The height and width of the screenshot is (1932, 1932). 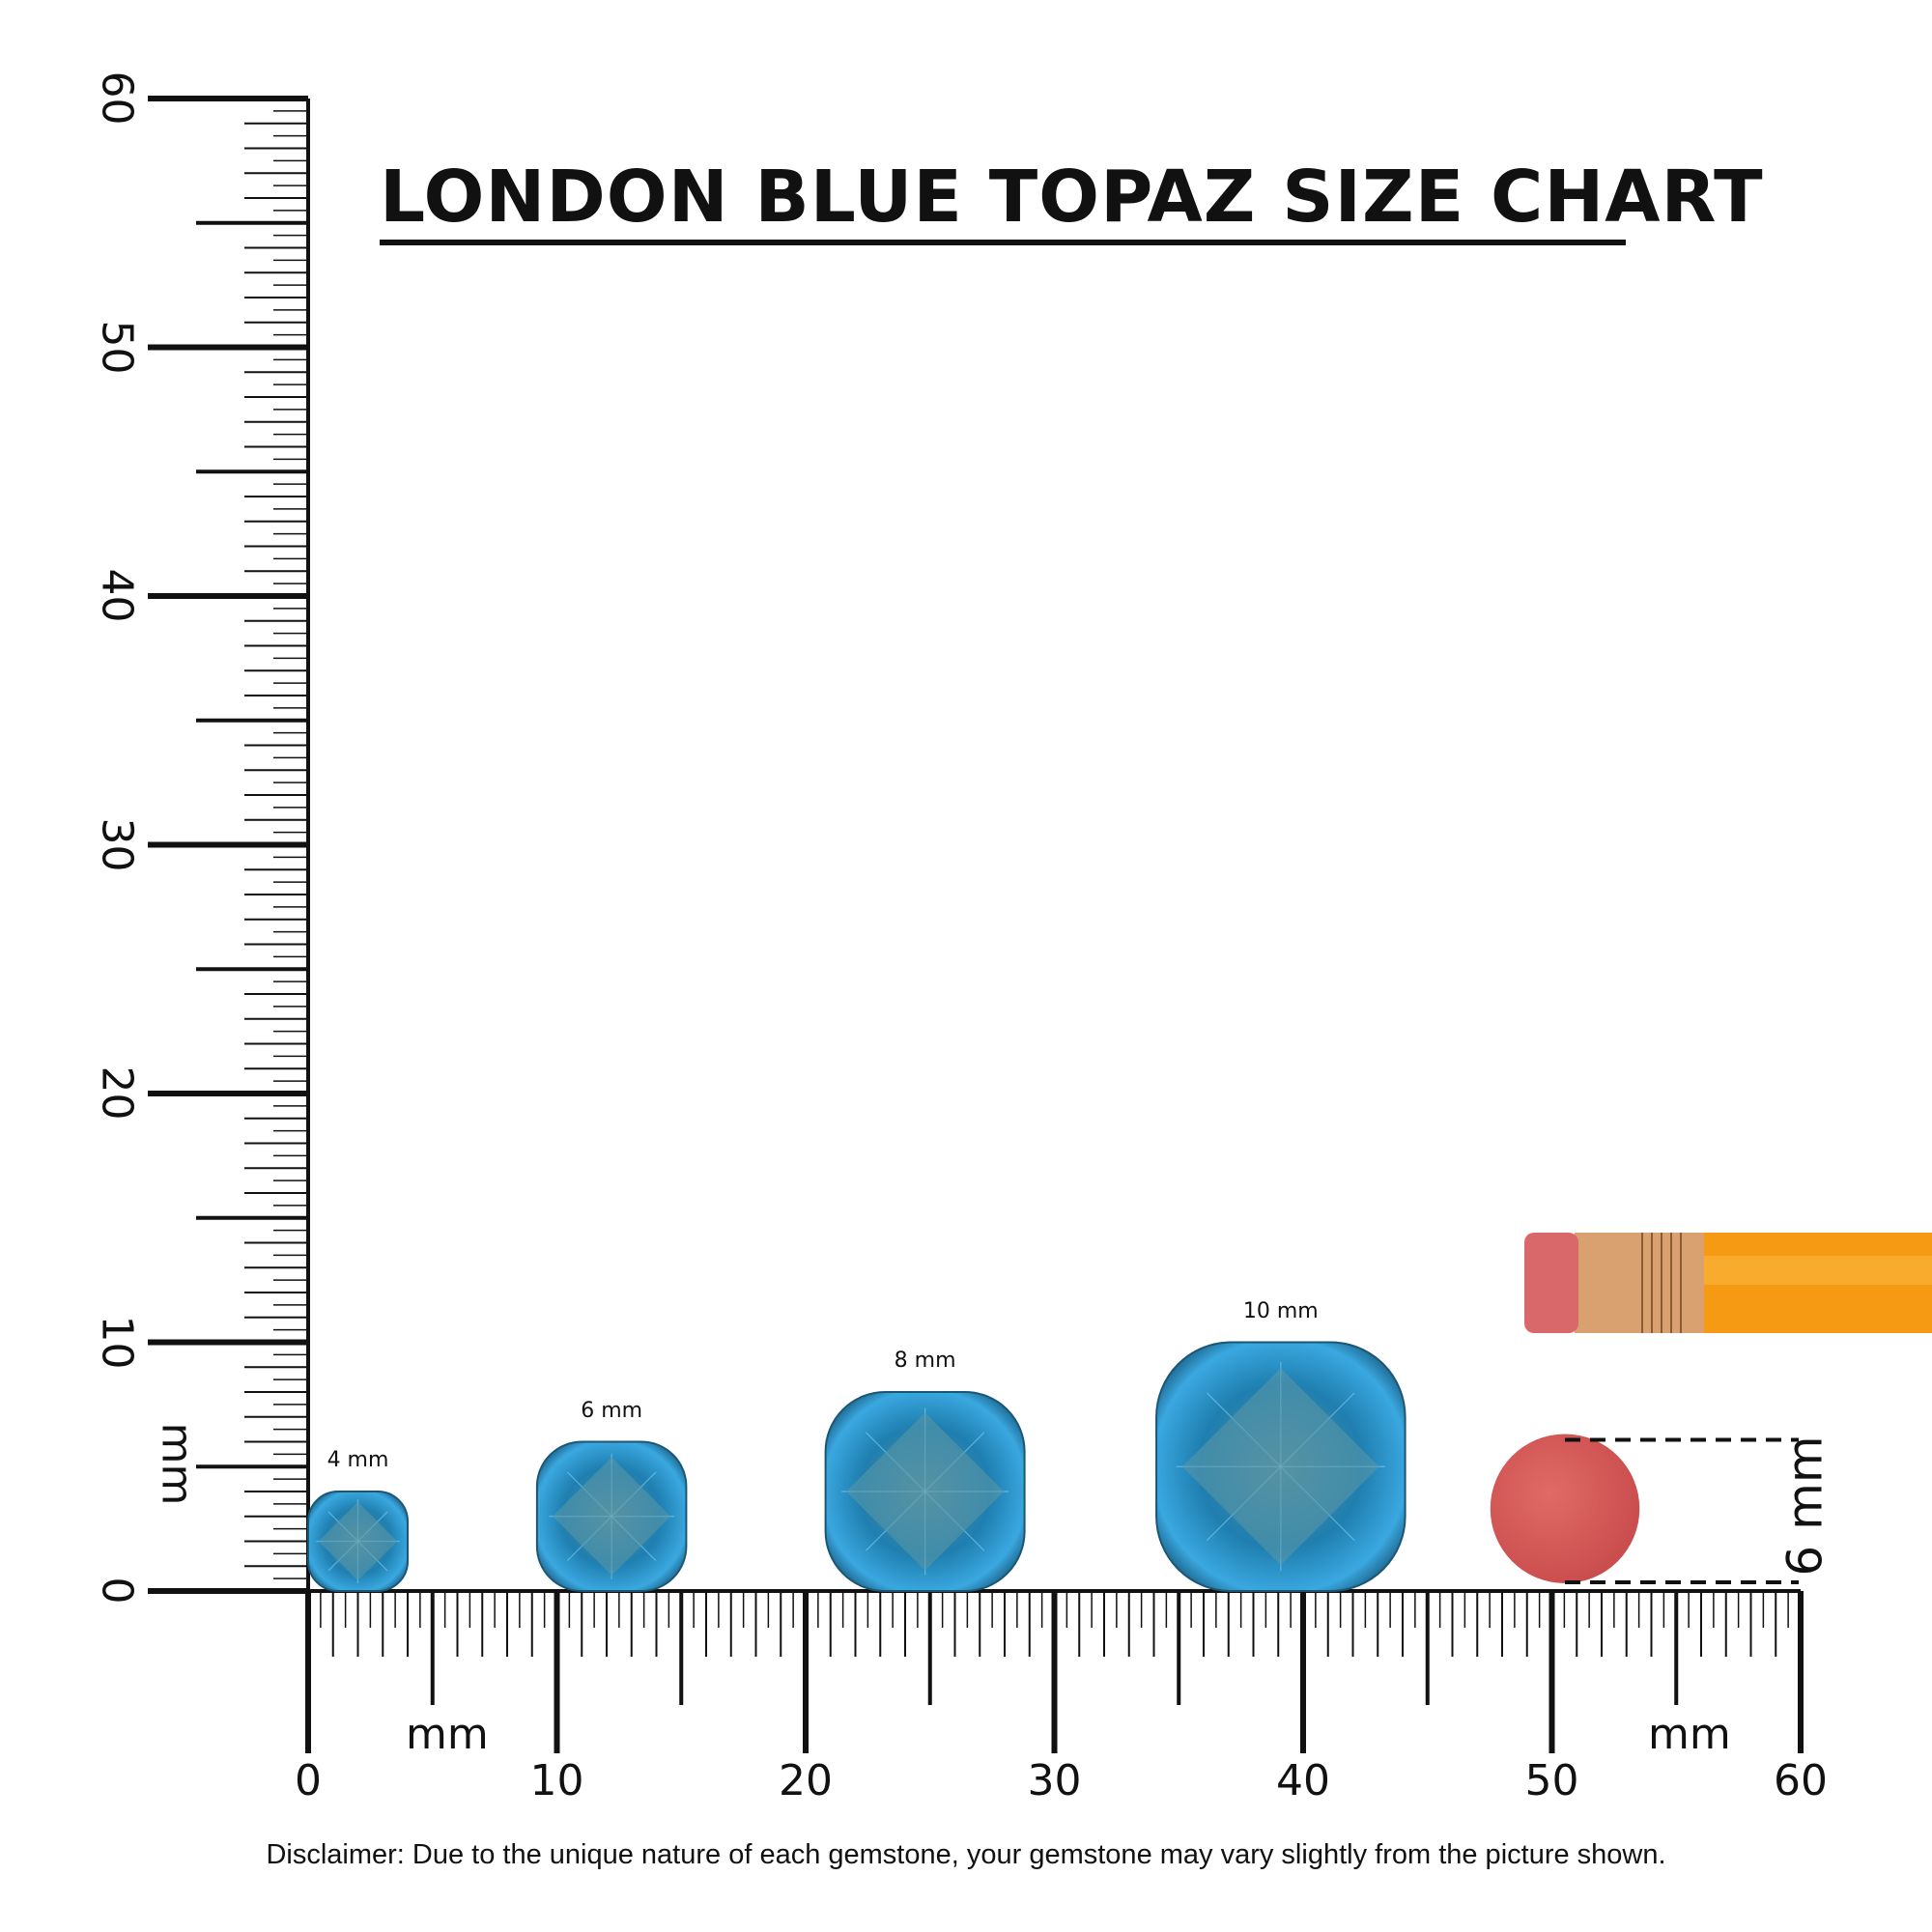 I want to click on pencil-ferrule, so click(x=1639, y=1283).